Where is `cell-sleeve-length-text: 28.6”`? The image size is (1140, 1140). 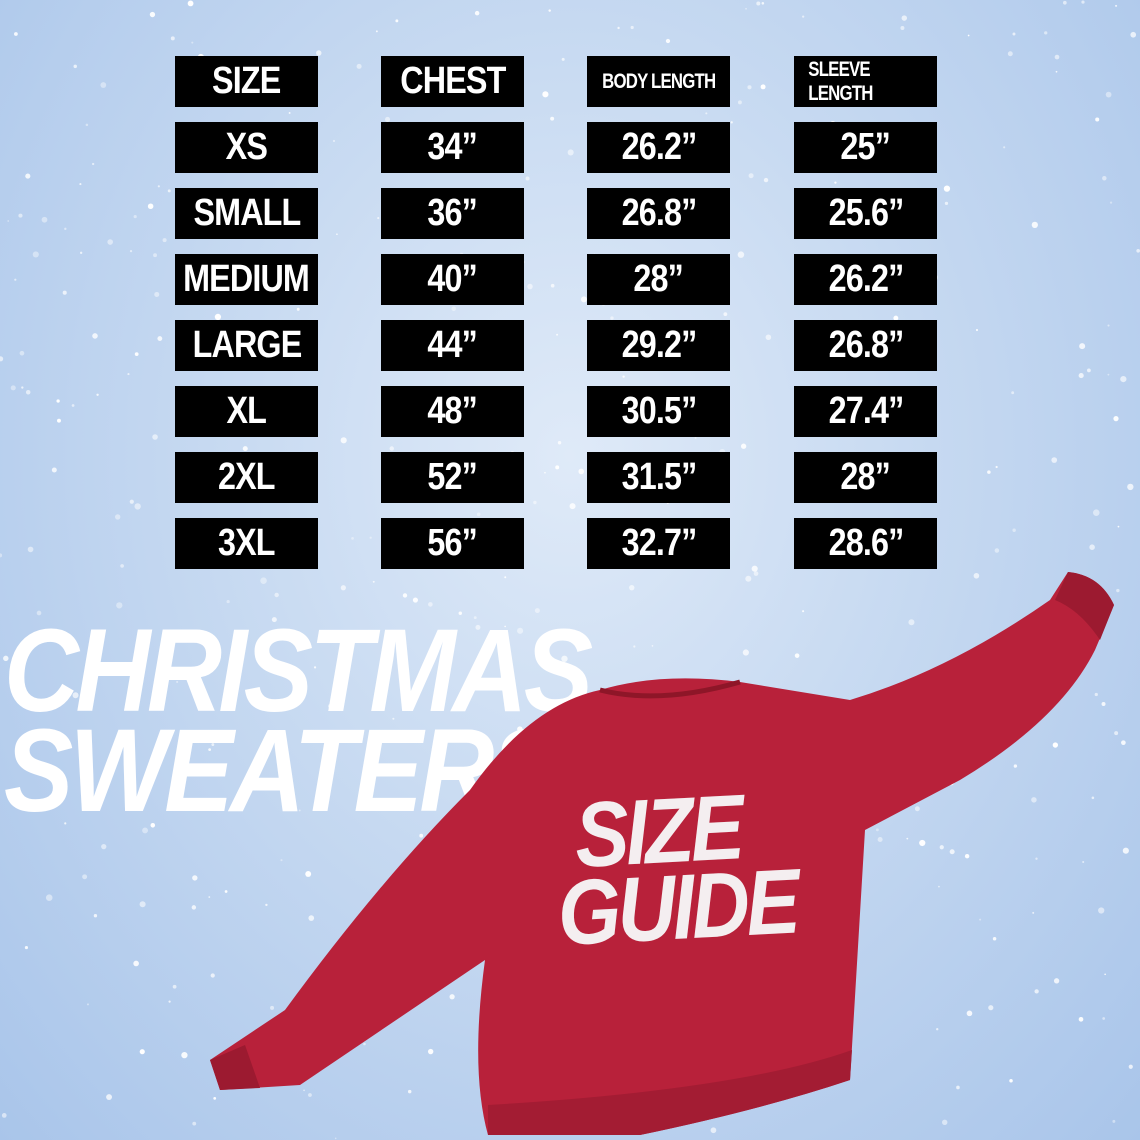
cell-sleeve-length-text: 28.6” is located at coordinates (866, 543).